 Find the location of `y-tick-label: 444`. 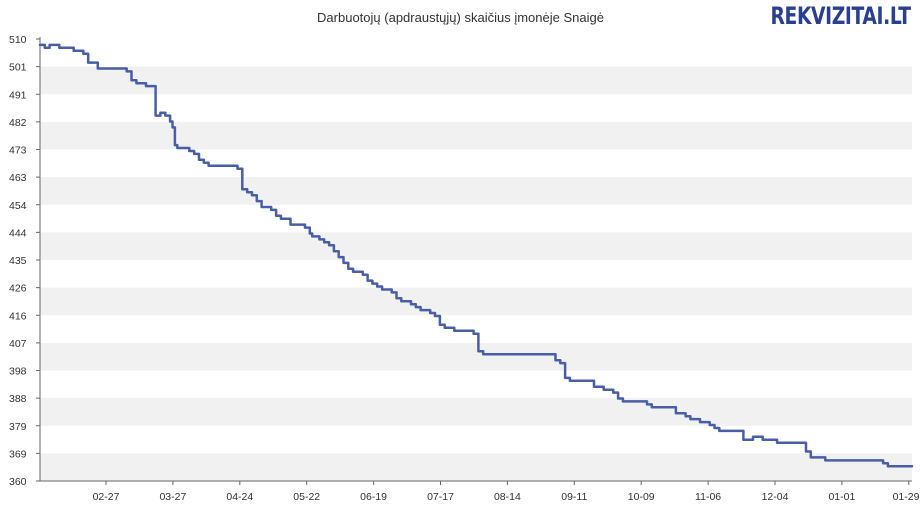

y-tick-label: 444 is located at coordinates (18, 233).